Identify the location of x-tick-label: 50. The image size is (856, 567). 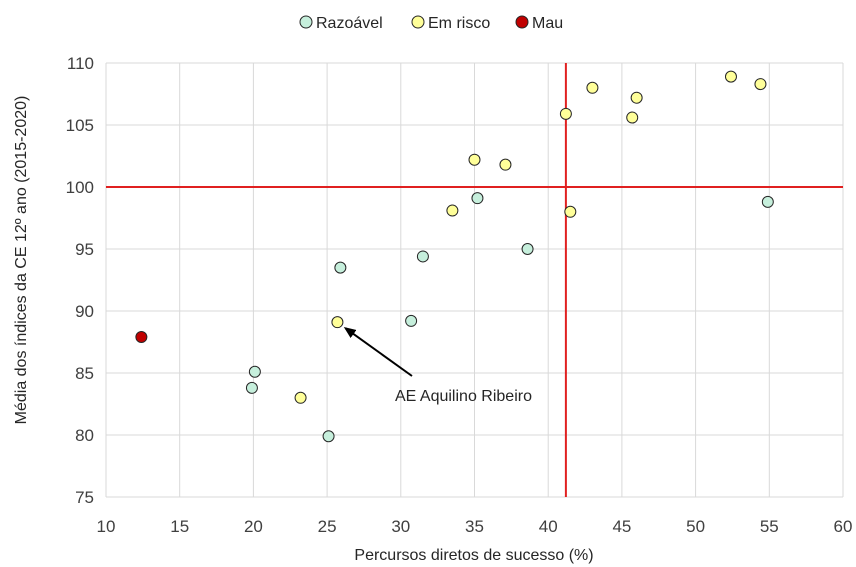
(695, 526).